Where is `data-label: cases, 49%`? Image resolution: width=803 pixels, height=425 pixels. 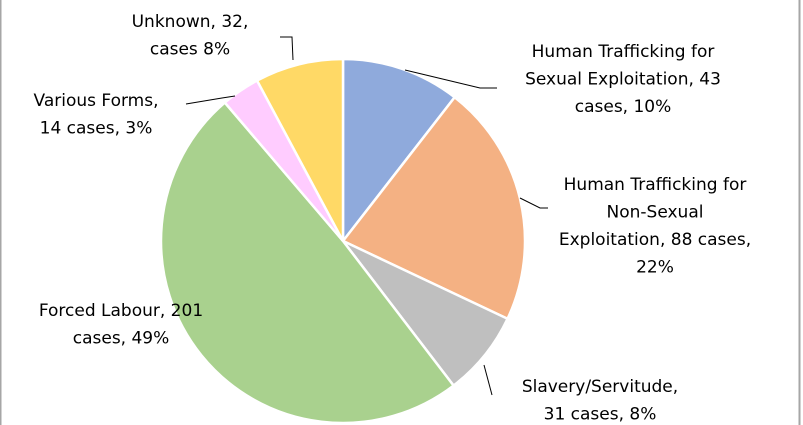 data-label: cases, 49% is located at coordinates (121, 339).